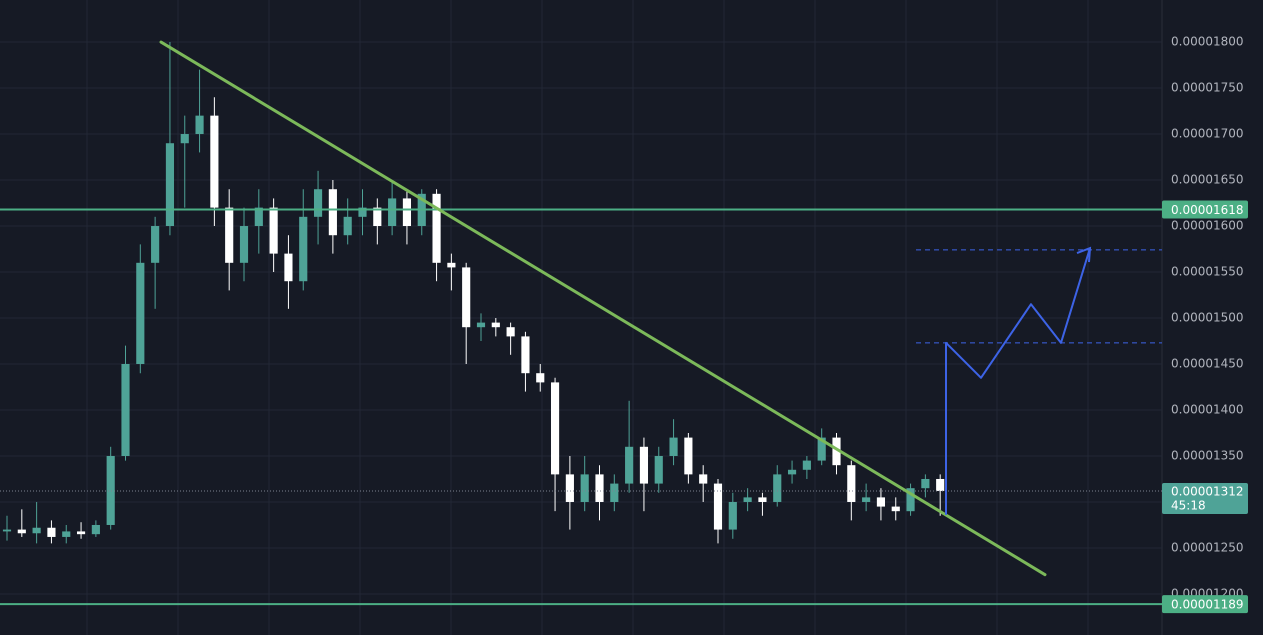  What do you see at coordinates (1207, 318) in the screenshot?
I see `y-tick-label: 0.00001500` at bounding box center [1207, 318].